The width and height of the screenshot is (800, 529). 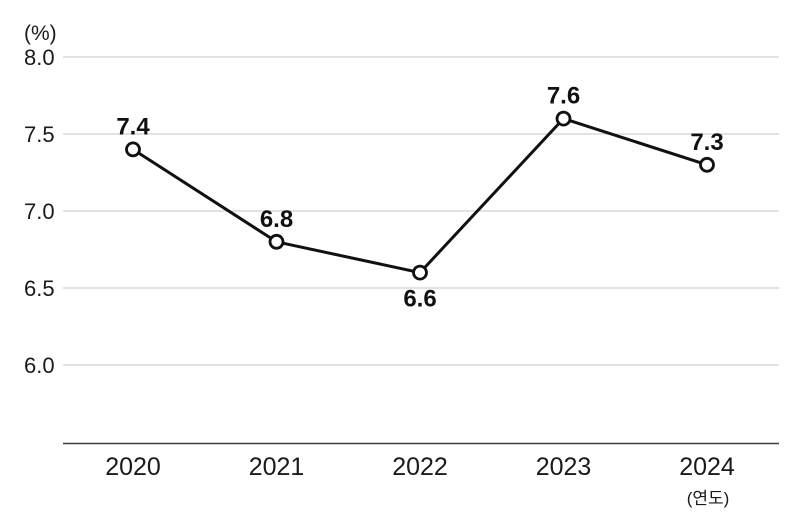 What do you see at coordinates (39, 57) in the screenshot?
I see `y-tick-label: 8.0` at bounding box center [39, 57].